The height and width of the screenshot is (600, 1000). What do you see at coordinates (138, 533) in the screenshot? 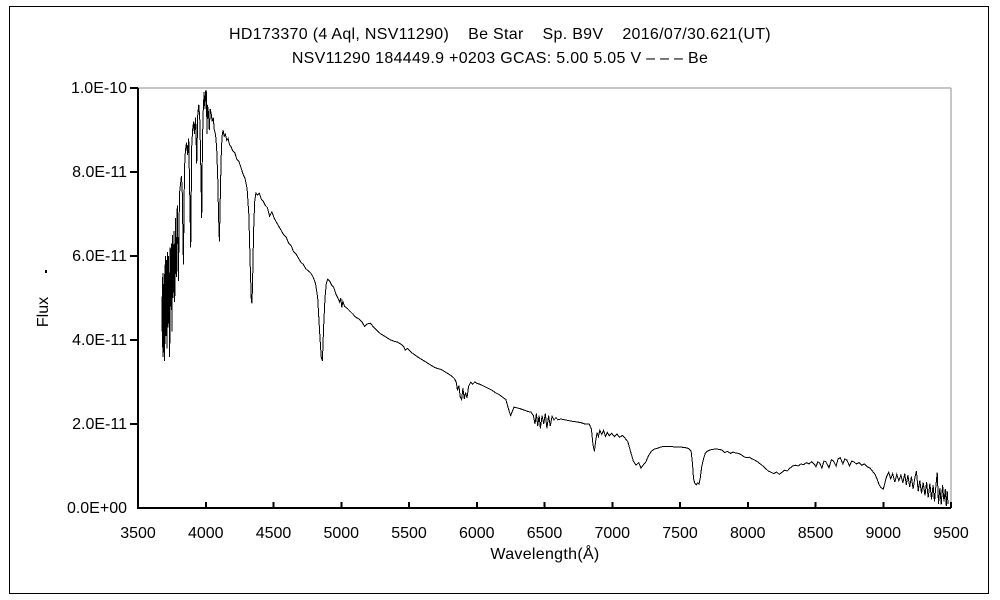
I see `x-tick-label: 3500` at bounding box center [138, 533].